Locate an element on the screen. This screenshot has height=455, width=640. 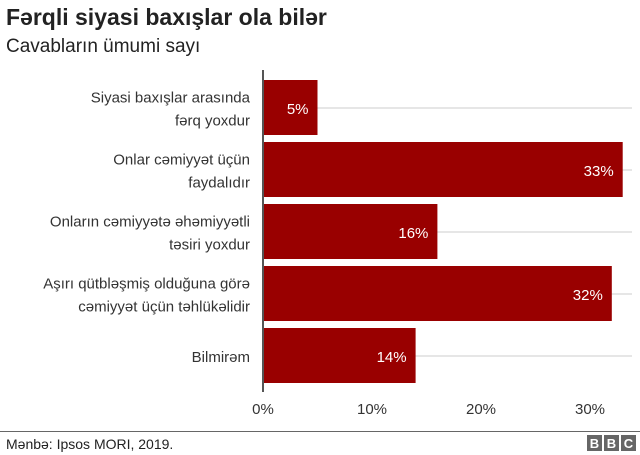
category-label: Aşırı qütbləşmiş olduğuna görə is located at coordinates (146, 284).